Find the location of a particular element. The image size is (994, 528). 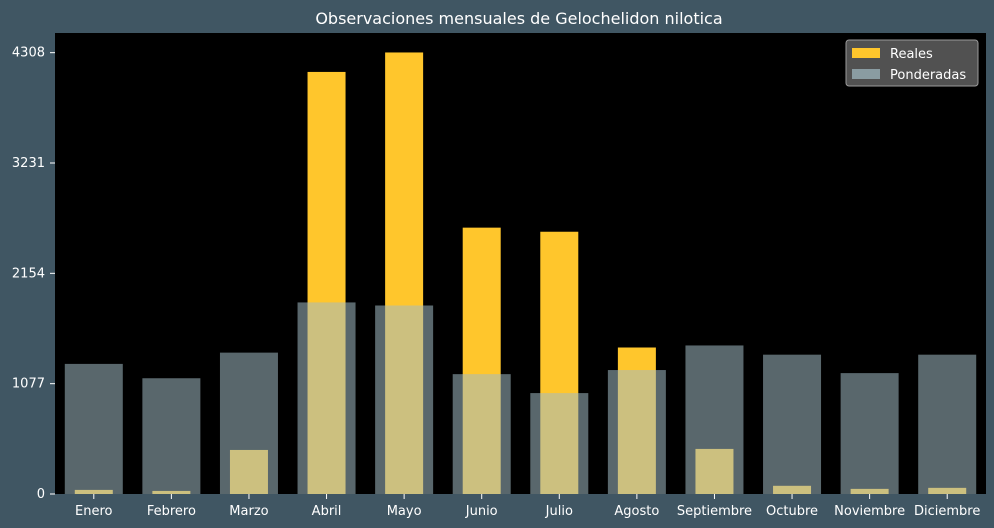

y-tick-label: 0 is located at coordinates (41, 494).